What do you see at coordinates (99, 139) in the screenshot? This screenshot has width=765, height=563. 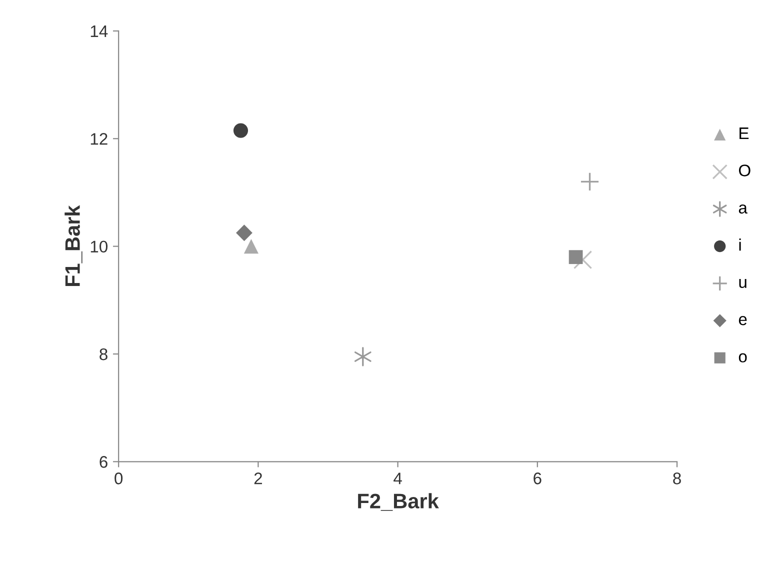 I see `y-tick-label: 12` at bounding box center [99, 139].